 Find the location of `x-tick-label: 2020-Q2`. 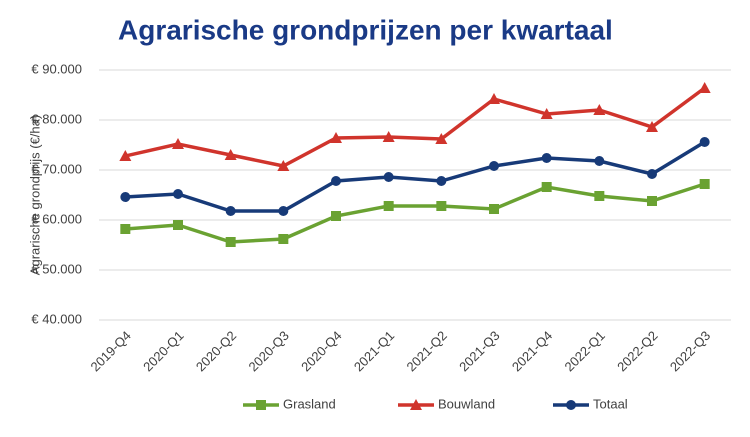

x-tick-label: 2020-Q2 is located at coordinates (216, 351).